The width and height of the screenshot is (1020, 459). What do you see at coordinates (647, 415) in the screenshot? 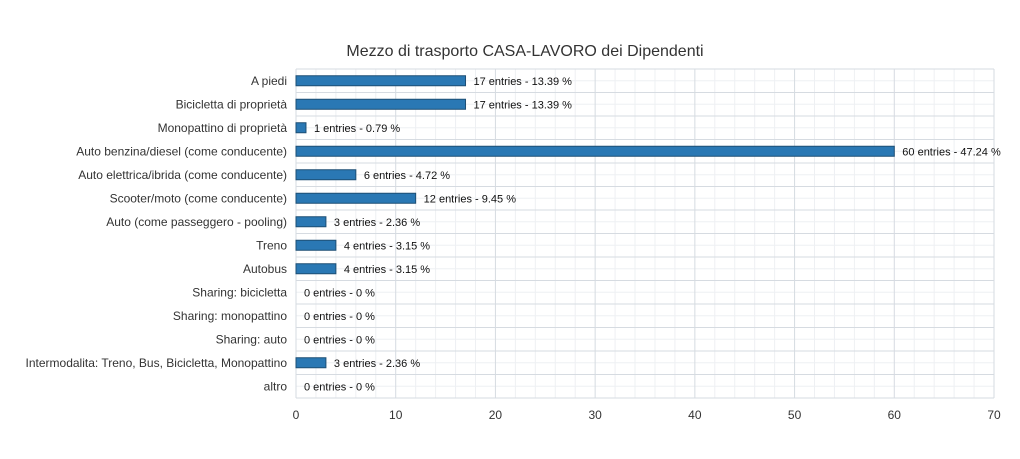
I see `x-axis-tick-labels: 0 10 20 30 40 50 60 70` at bounding box center [647, 415].